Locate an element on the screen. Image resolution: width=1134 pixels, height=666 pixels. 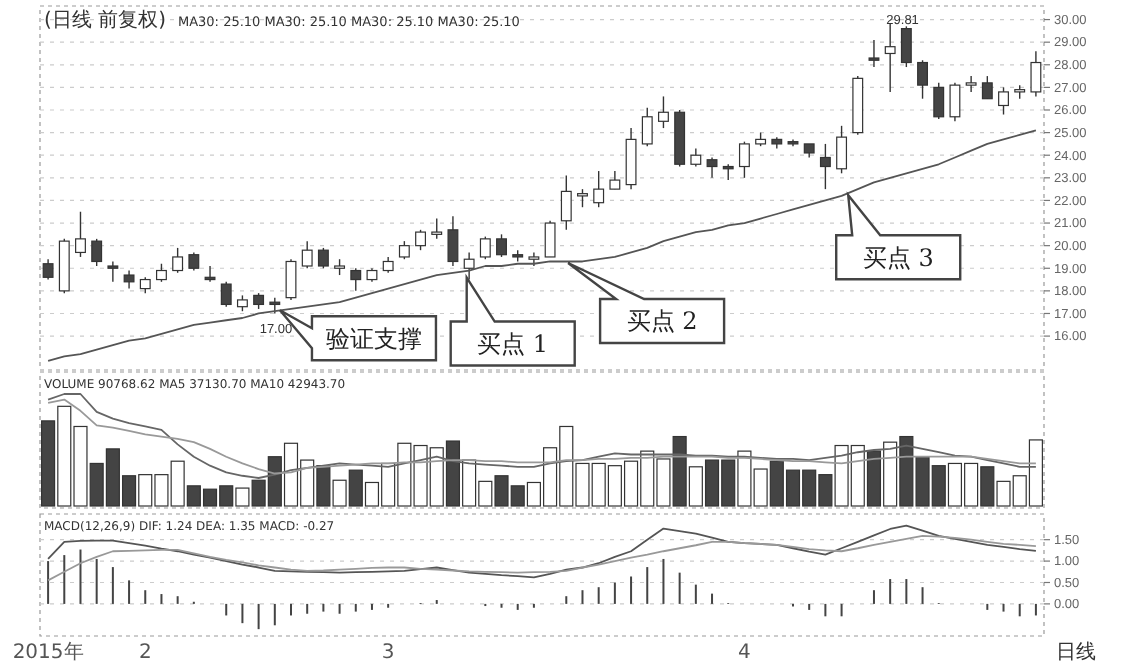
x-tick-label: 2 is located at coordinates (145, 653).